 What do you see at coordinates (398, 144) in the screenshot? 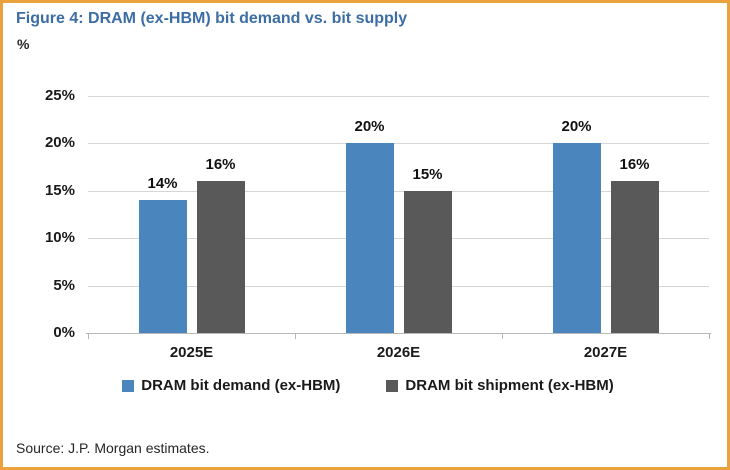
I see `gridline-20%` at bounding box center [398, 144].